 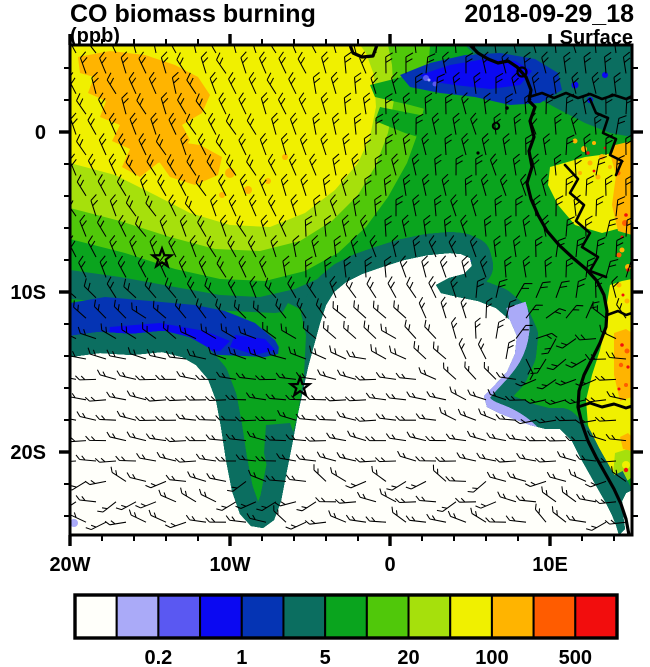 I want to click on lon-tick-label: 10E, so click(x=550, y=565).